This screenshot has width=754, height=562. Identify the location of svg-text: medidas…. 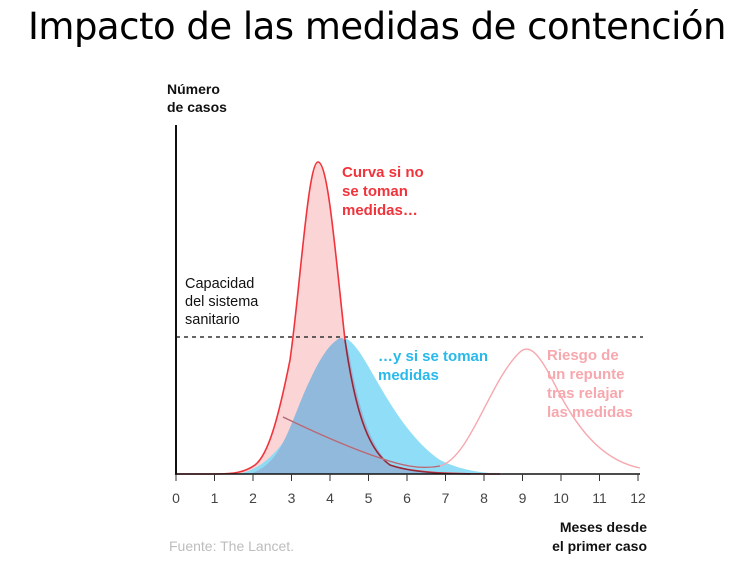
(380, 210).